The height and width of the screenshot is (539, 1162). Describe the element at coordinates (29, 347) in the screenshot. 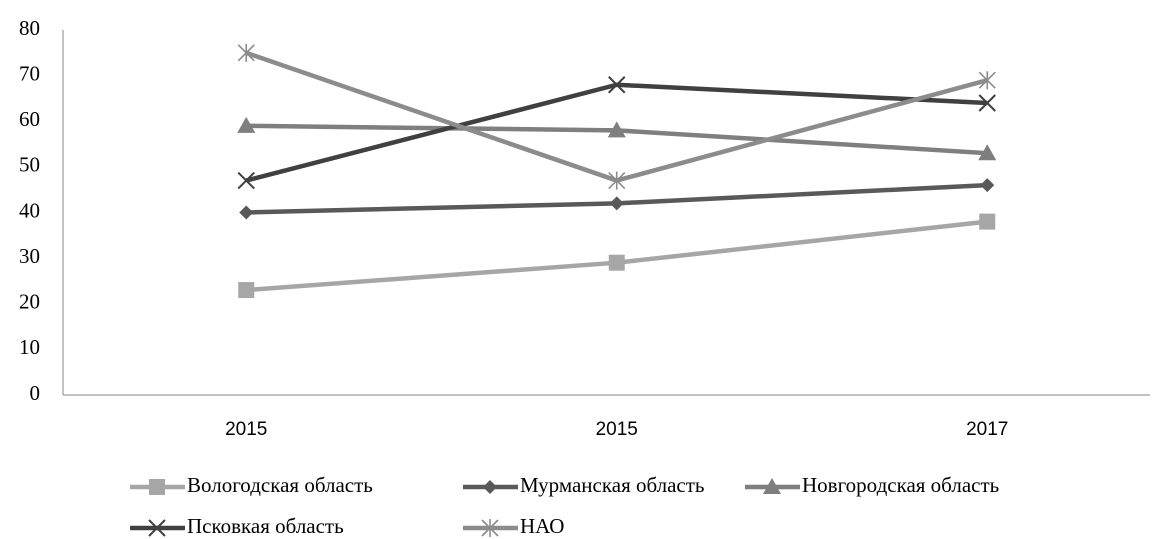

I see `y-tick-label: 10` at that location.